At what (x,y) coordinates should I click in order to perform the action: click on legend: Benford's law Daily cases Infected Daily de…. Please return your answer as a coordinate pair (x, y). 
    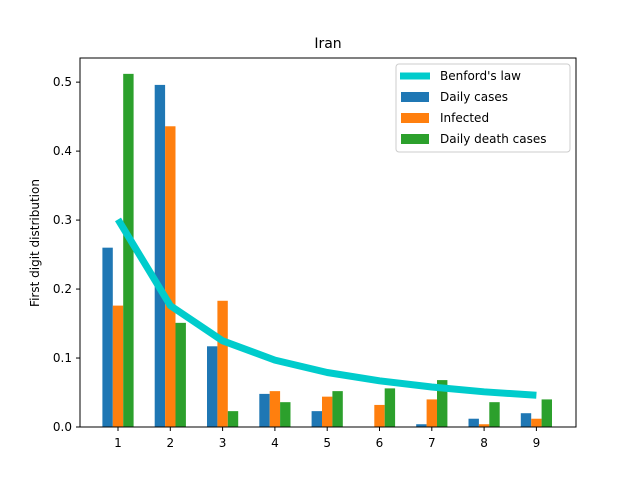
    Looking at the image, I should click on (483, 108).